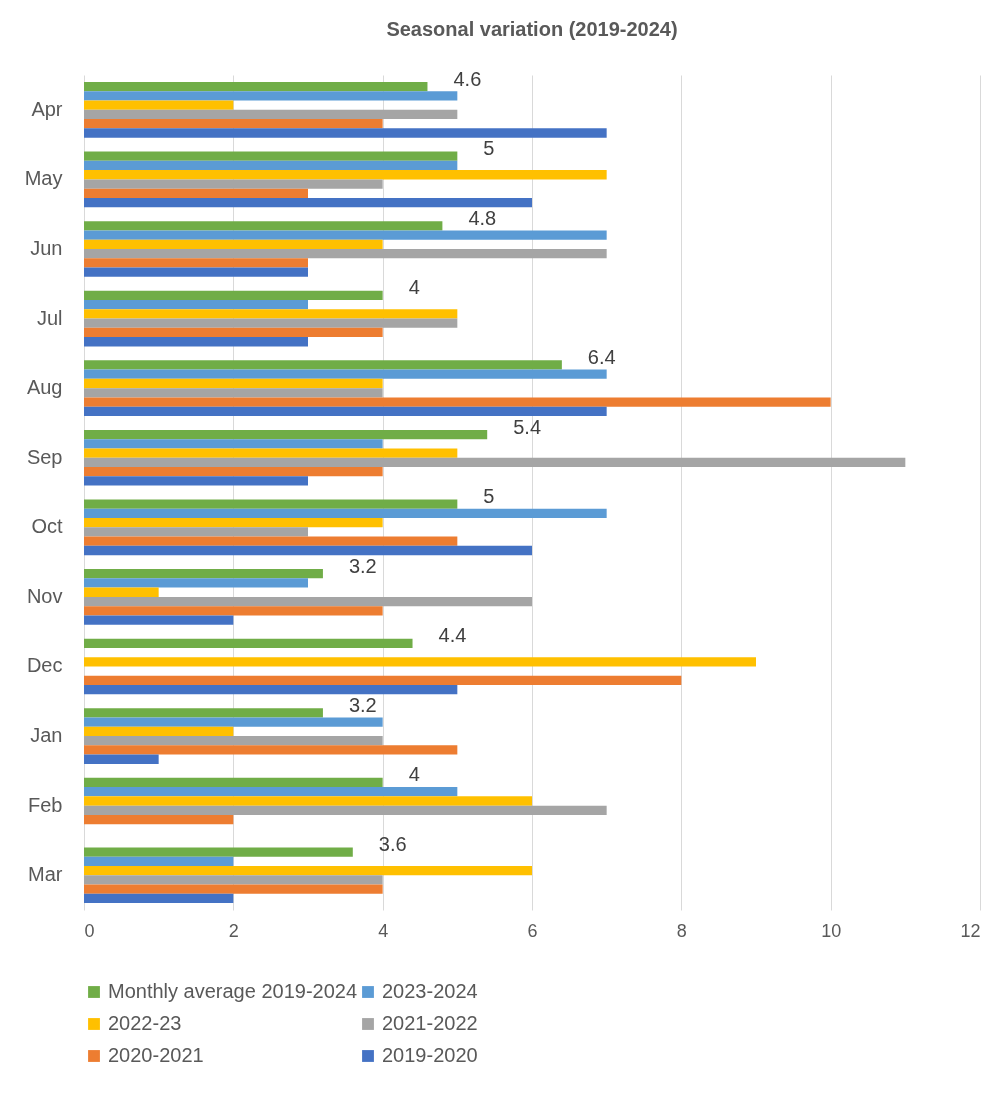  What do you see at coordinates (44, 387) in the screenshot?
I see `y-tick-label: Aug` at bounding box center [44, 387].